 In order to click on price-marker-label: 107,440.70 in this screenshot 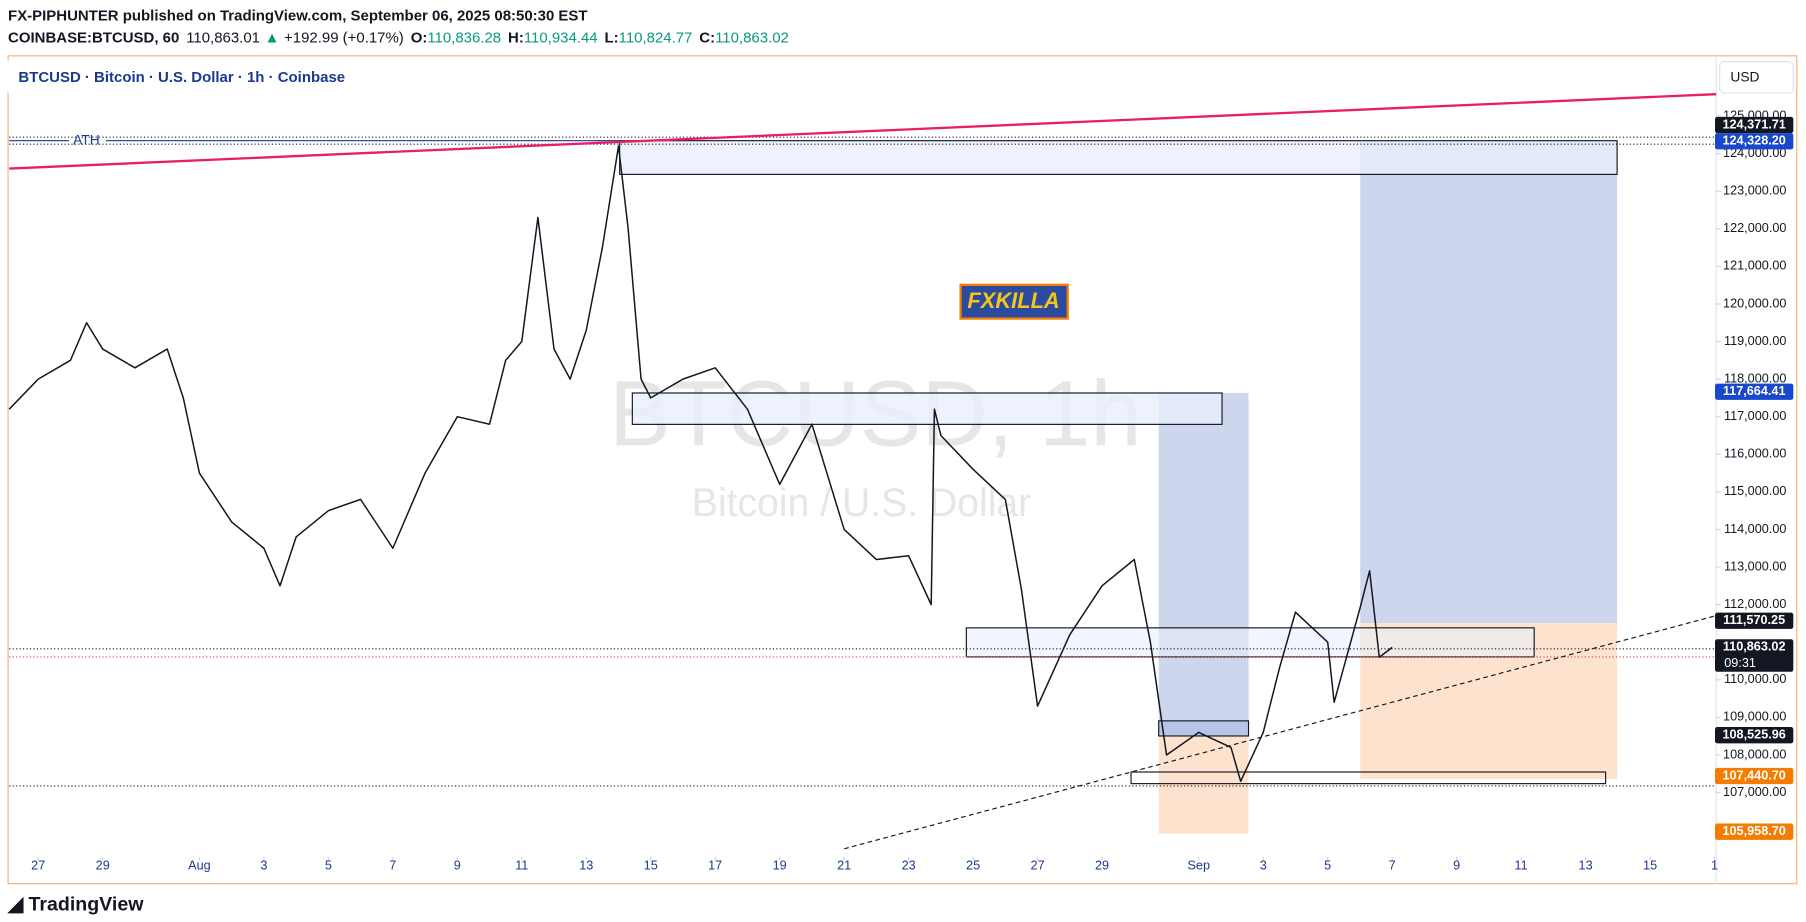, I will do `click(1753, 774)`.